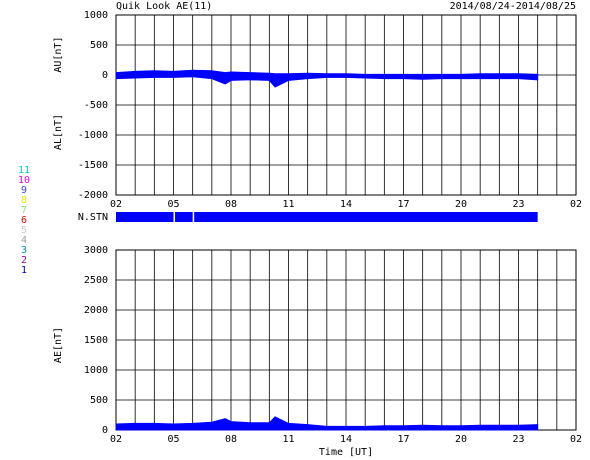 The width and height of the screenshot is (590, 460). Describe the element at coordinates (24, 260) in the screenshot. I see `station-legend-label: 2` at that location.